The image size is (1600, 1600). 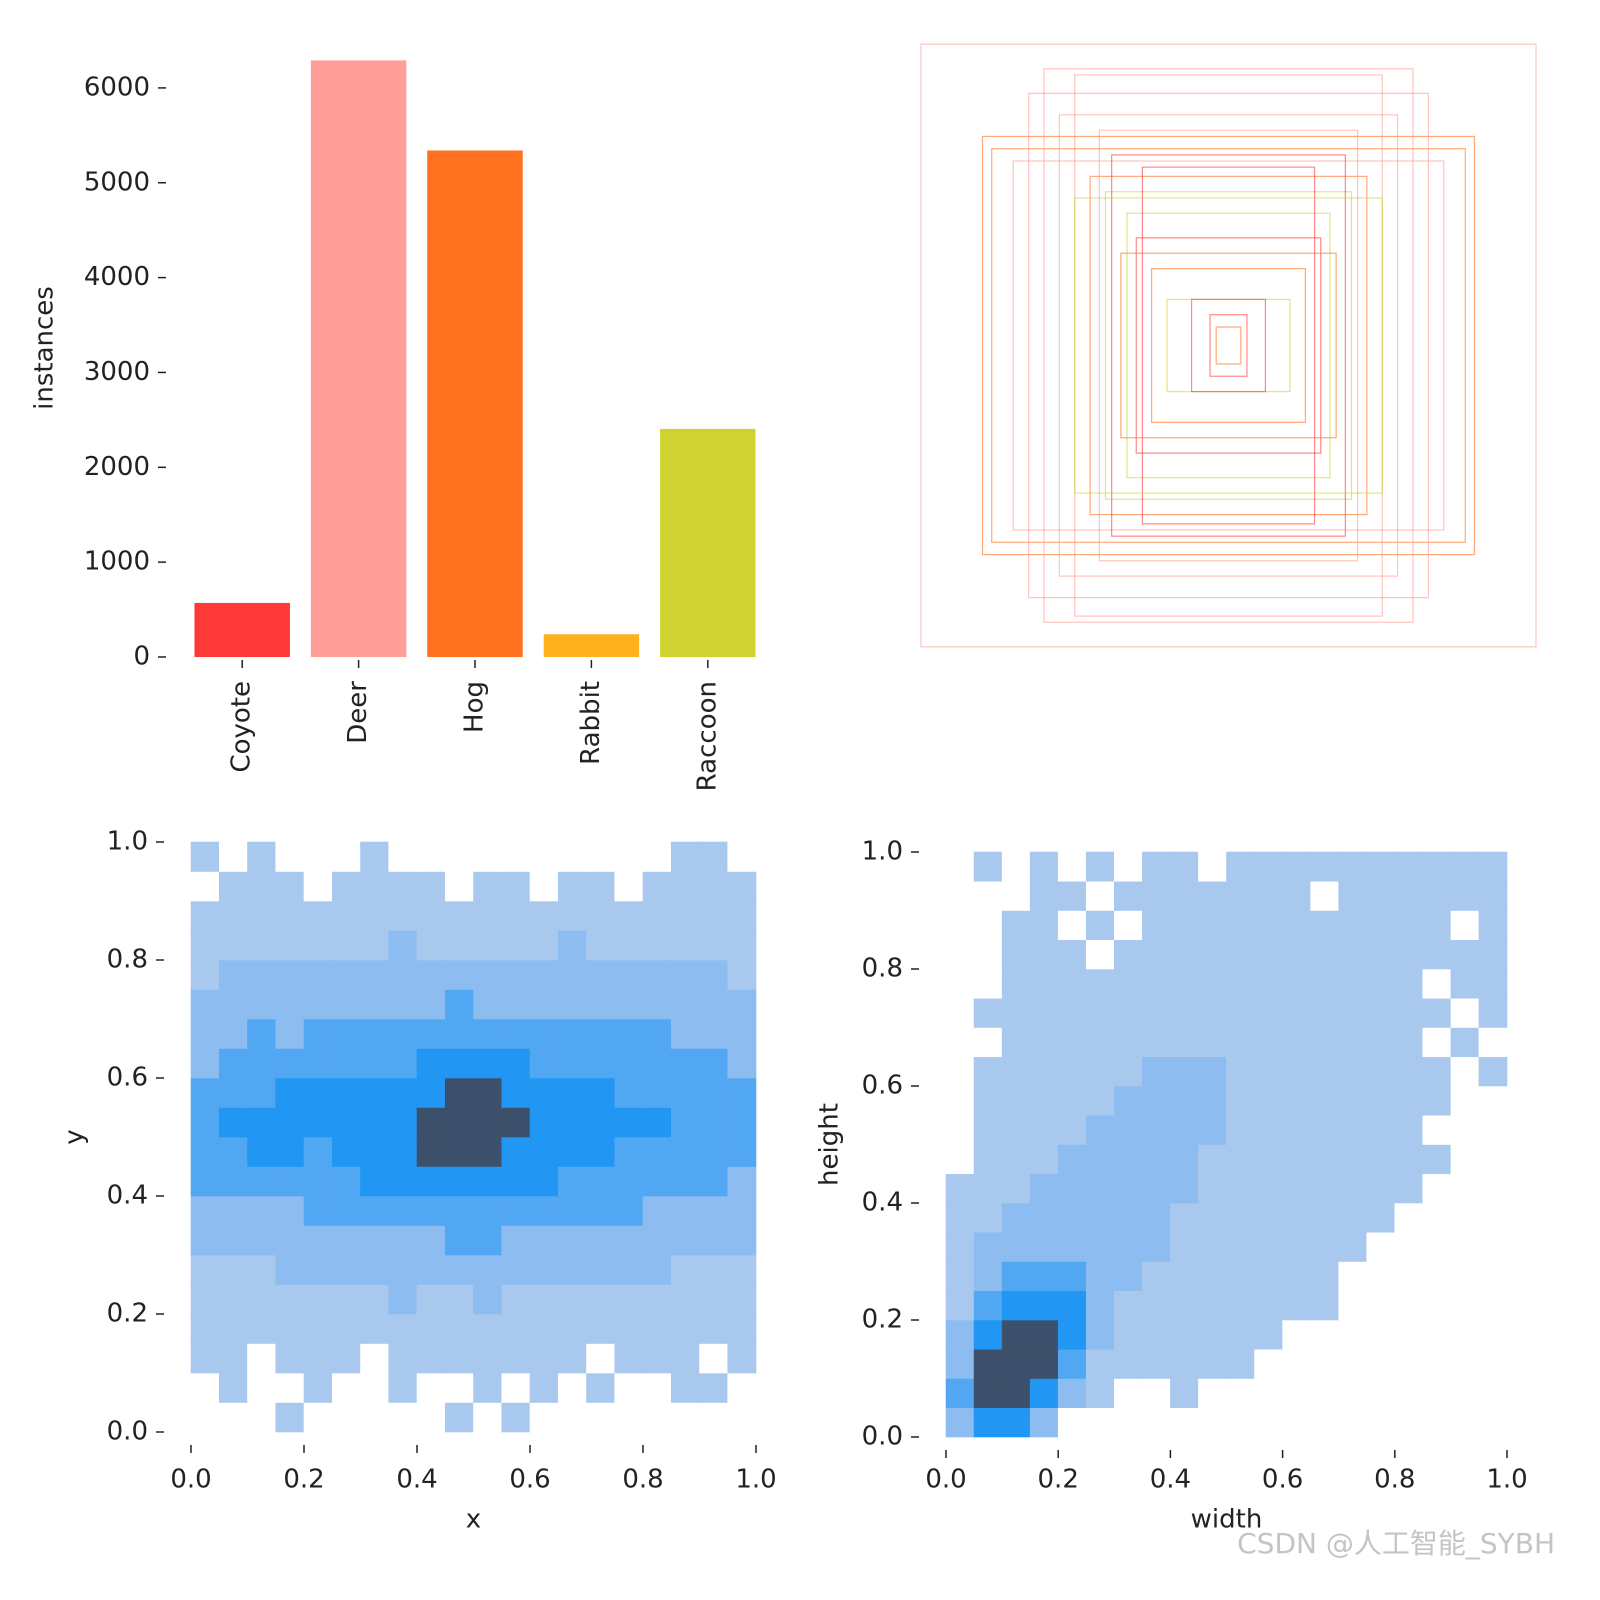 What do you see at coordinates (1058, 1480) in the screenshot?
I see `x-tick-label: 0.2` at bounding box center [1058, 1480].